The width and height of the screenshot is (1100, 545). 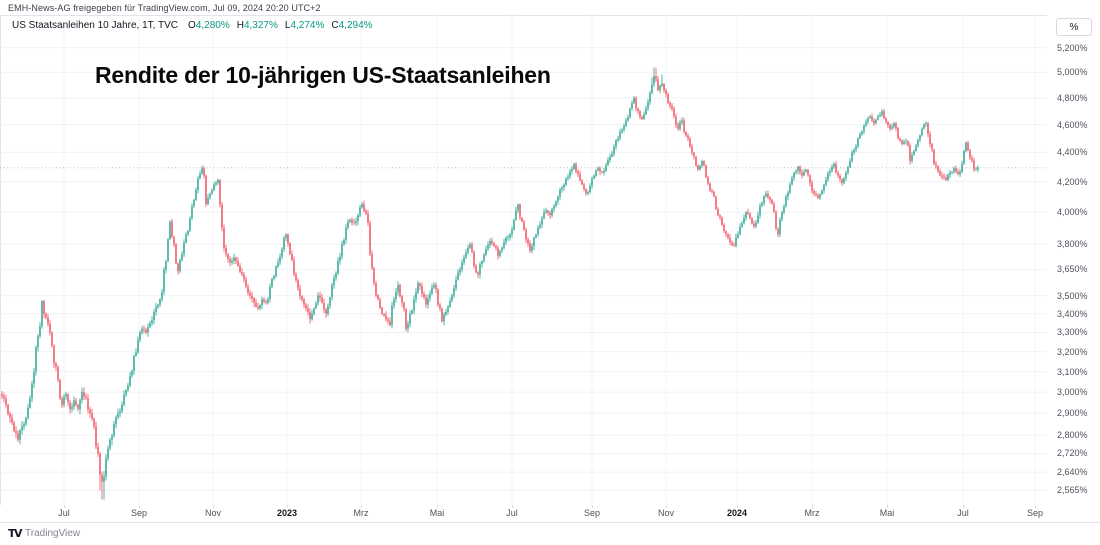 I want to click on ohlc-h: H4,327%, so click(x=257, y=25).